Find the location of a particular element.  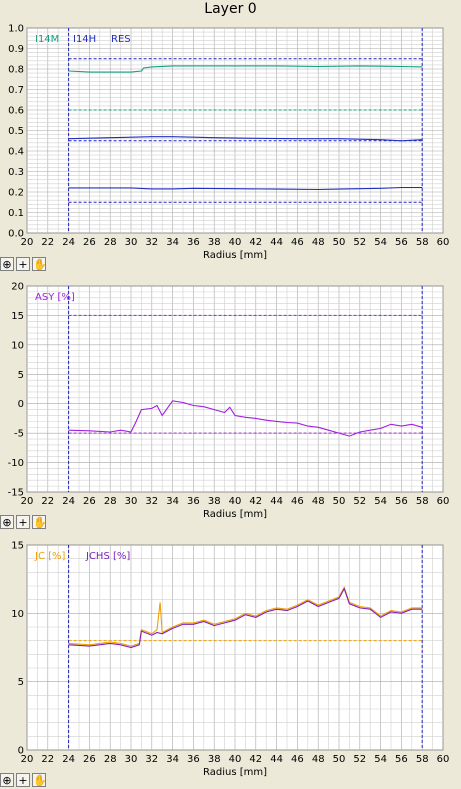

series-line-i14m is located at coordinates (245, 69).